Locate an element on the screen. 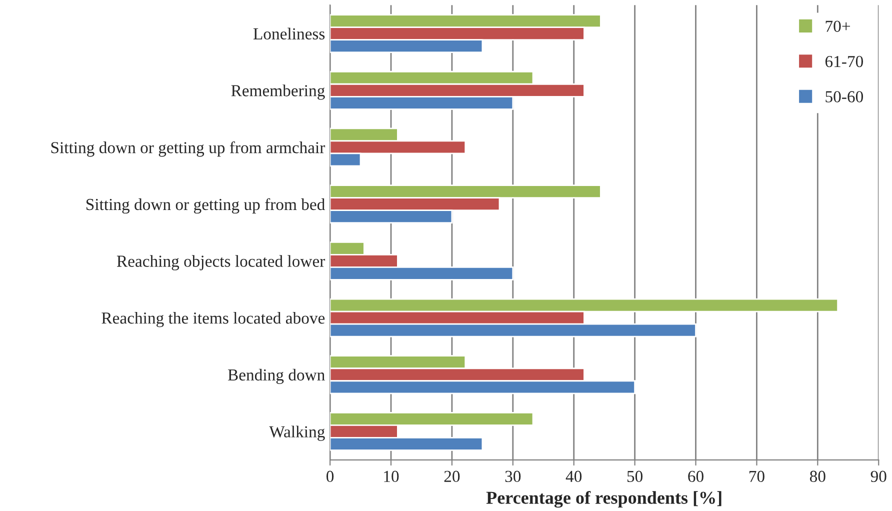  y-tick-label: Remembering is located at coordinates (278, 92).